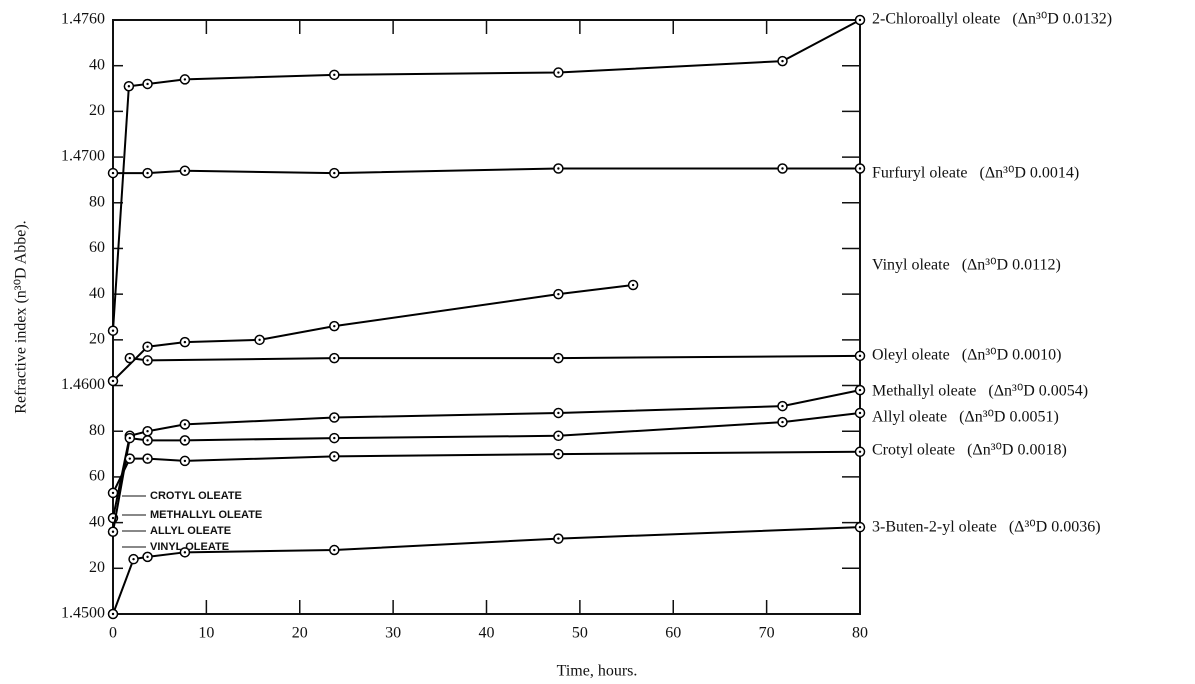 This screenshot has height=684, width=1195. I want to click on y-tick-label: 1.4600, so click(83, 384).